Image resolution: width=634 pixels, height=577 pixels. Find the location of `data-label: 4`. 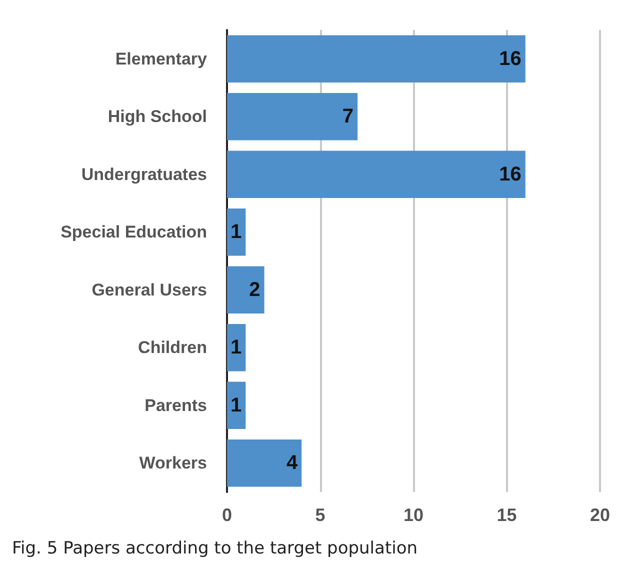

data-label: 4 is located at coordinates (292, 463).